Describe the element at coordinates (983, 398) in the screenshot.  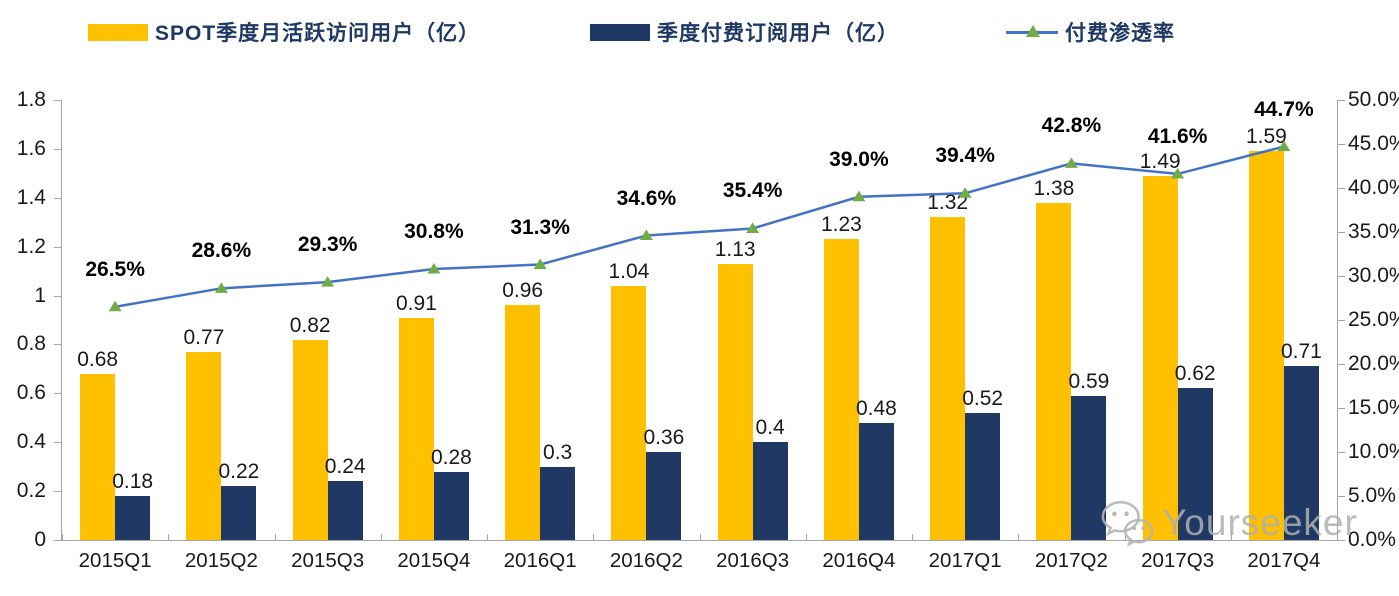
I see `subscriber-value-label: 0.52` at that location.